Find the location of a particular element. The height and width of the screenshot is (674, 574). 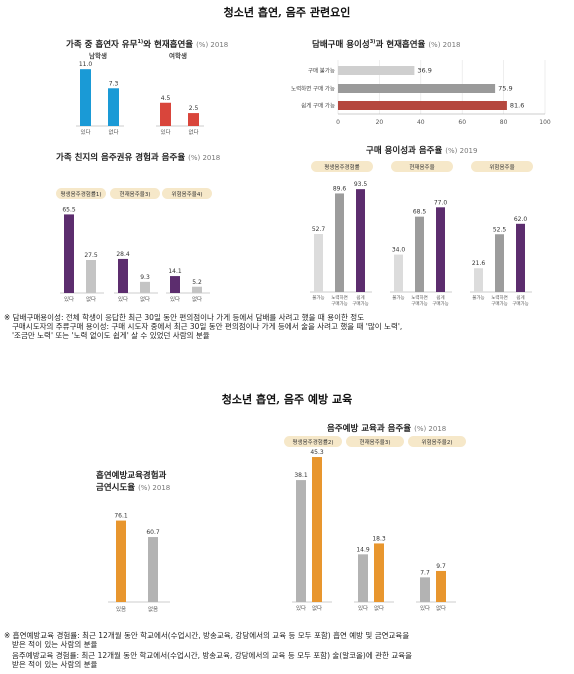

chart5-value-label: 76.1 is located at coordinates (121, 516).